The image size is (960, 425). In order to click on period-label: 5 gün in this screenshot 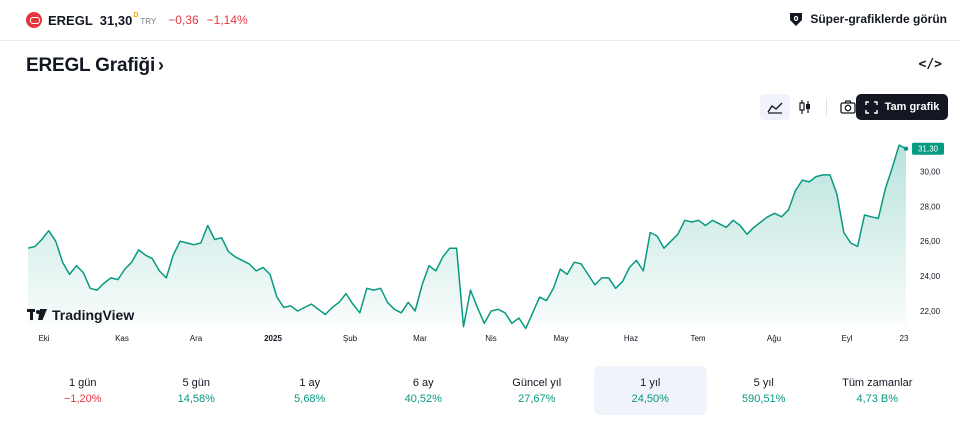, I will do `click(196, 382)`.